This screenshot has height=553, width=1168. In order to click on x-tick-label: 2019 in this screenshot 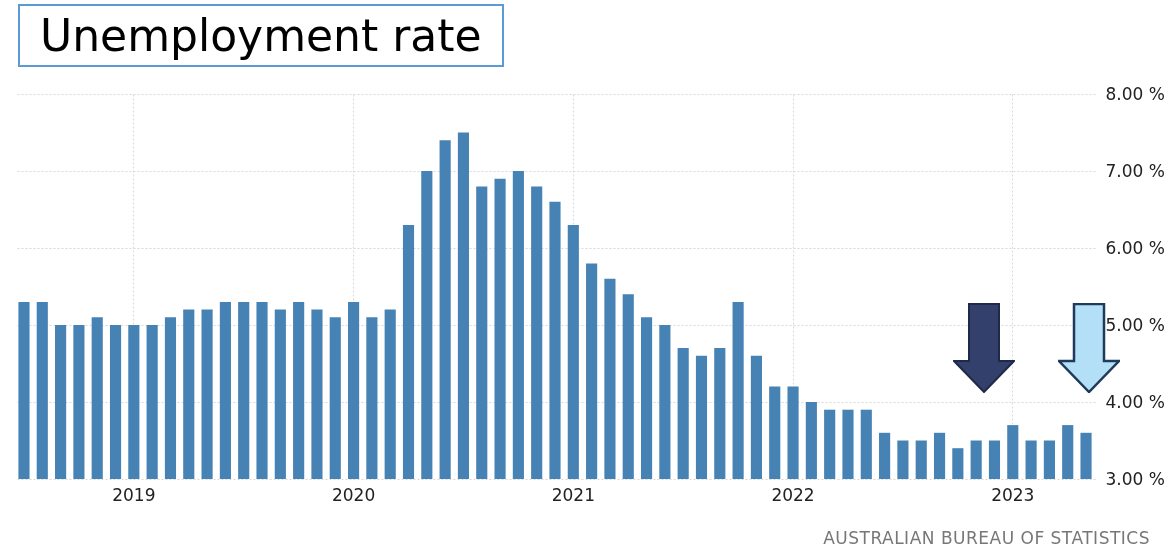, I will do `click(134, 494)`.